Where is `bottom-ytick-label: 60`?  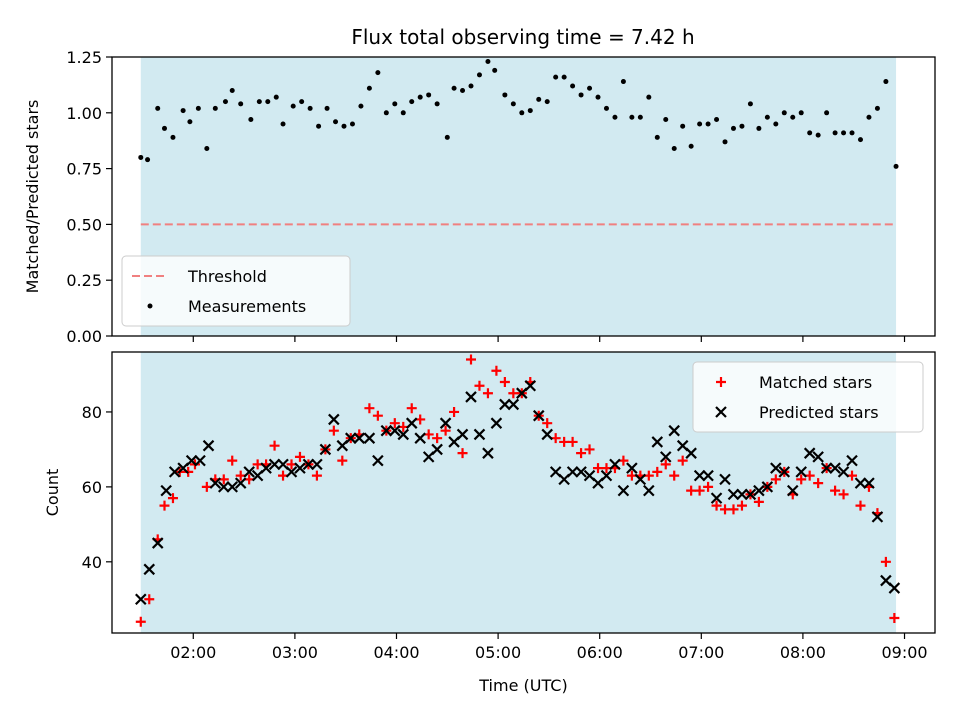
bottom-ytick-label: 60 is located at coordinates (92, 487).